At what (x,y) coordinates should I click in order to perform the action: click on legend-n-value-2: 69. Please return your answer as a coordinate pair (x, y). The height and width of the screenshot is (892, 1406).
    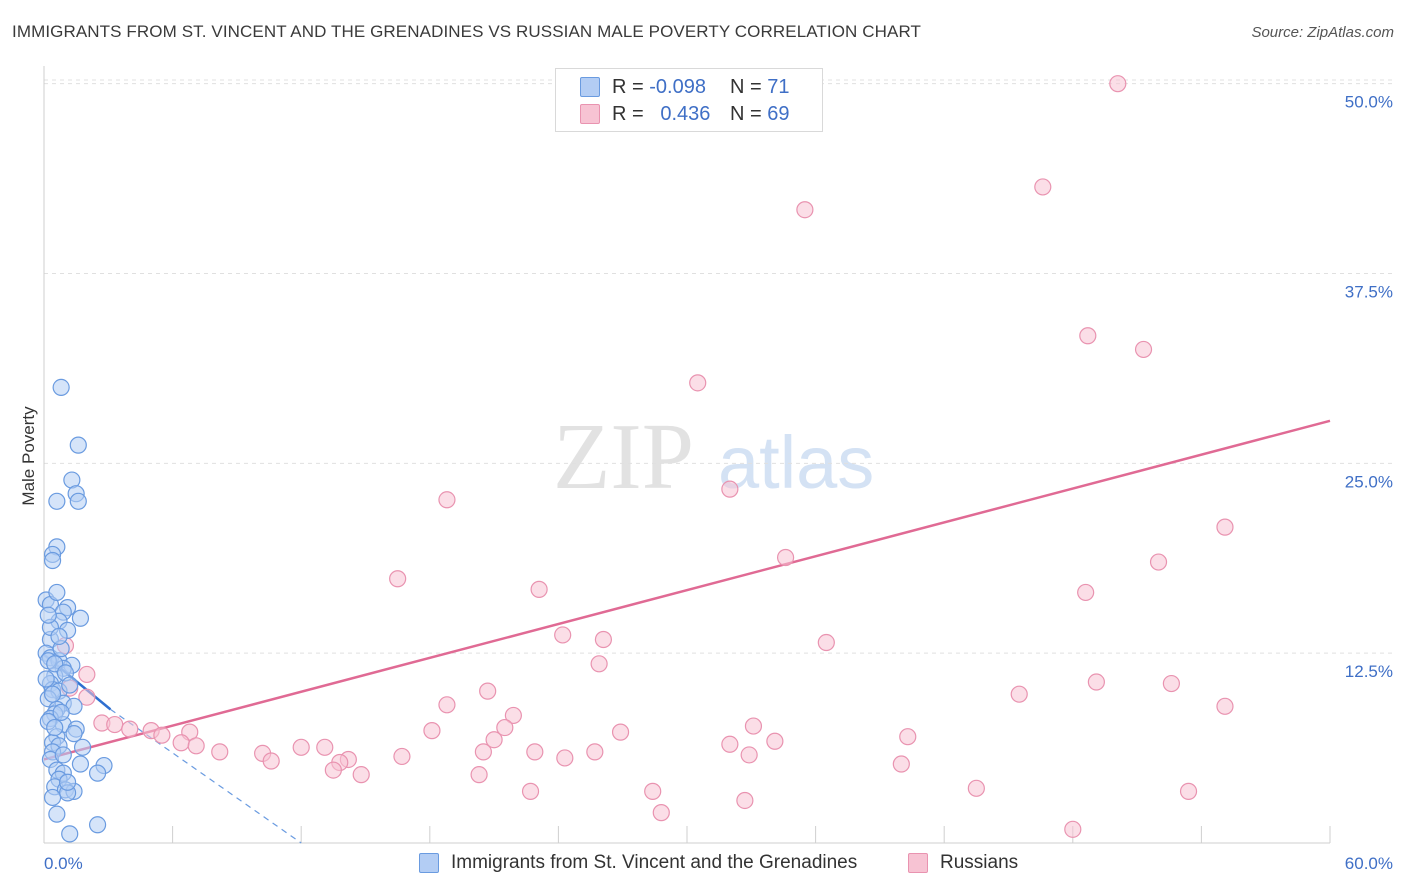
    Looking at the image, I should click on (778, 113).